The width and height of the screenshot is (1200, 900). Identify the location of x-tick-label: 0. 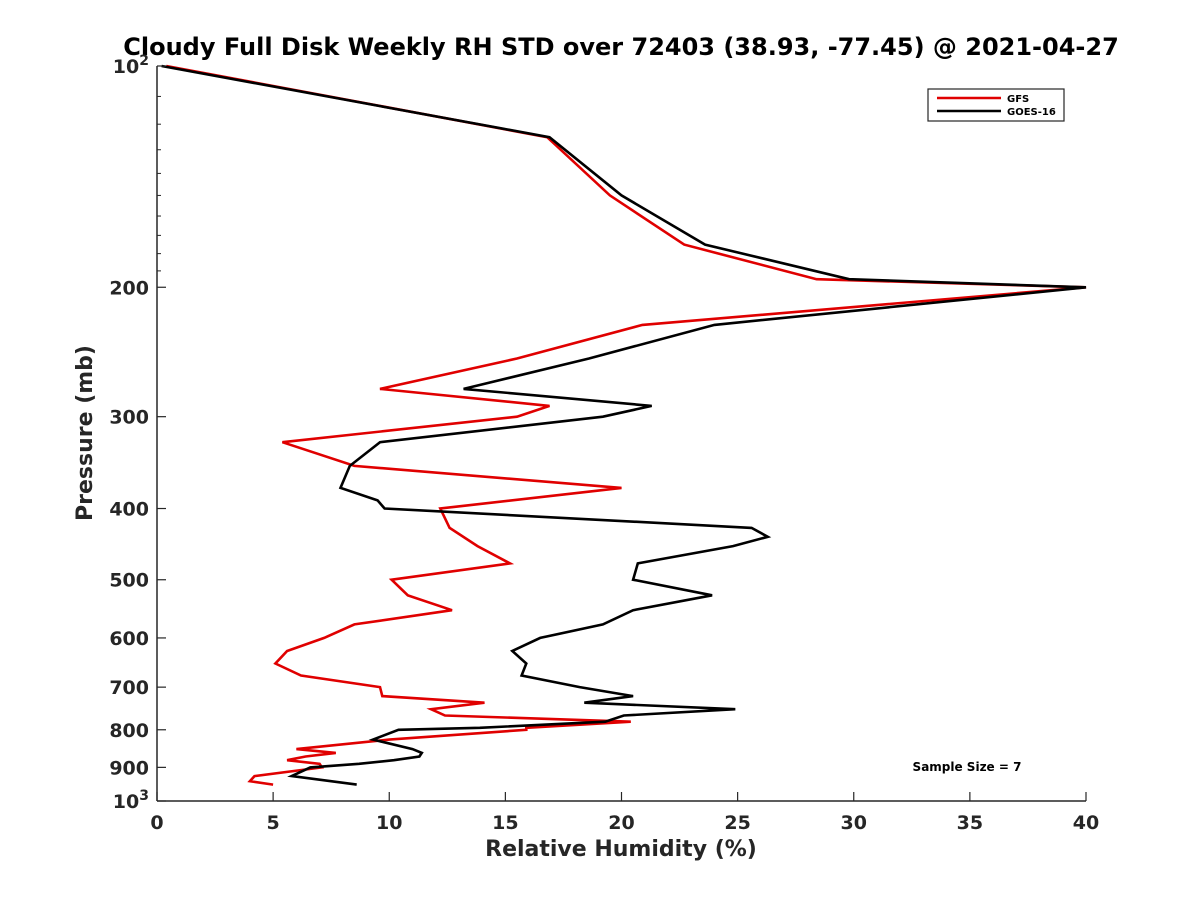
(156, 823).